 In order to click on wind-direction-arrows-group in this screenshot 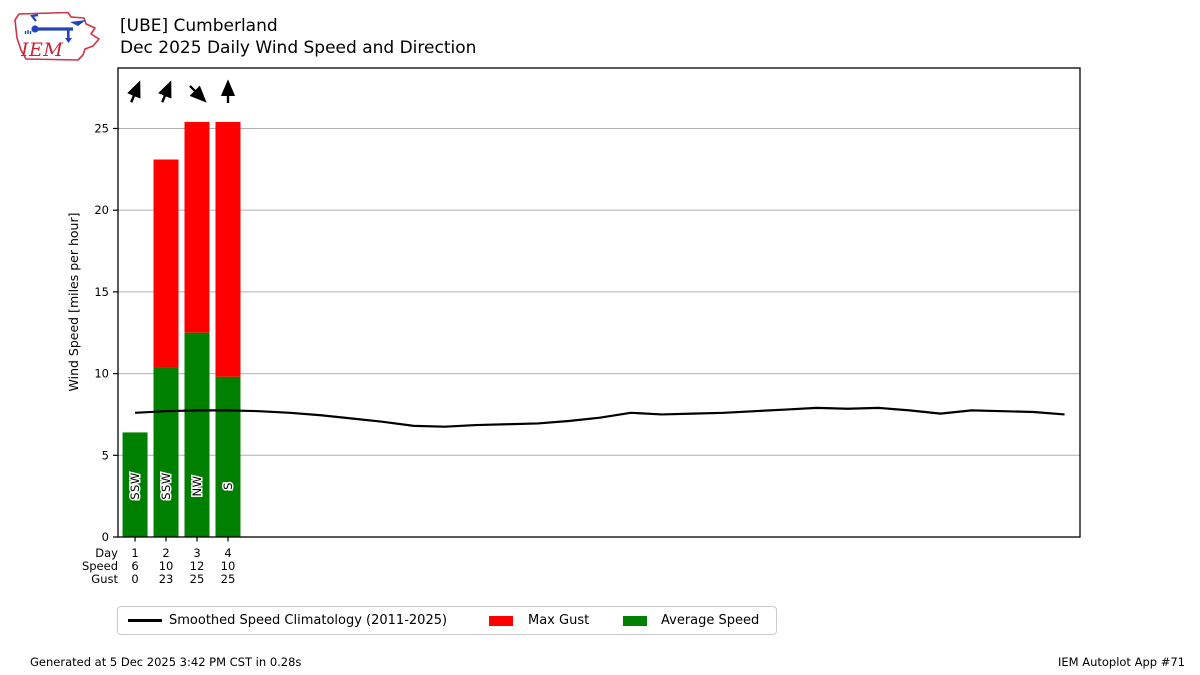, I will do `click(181, 91)`.